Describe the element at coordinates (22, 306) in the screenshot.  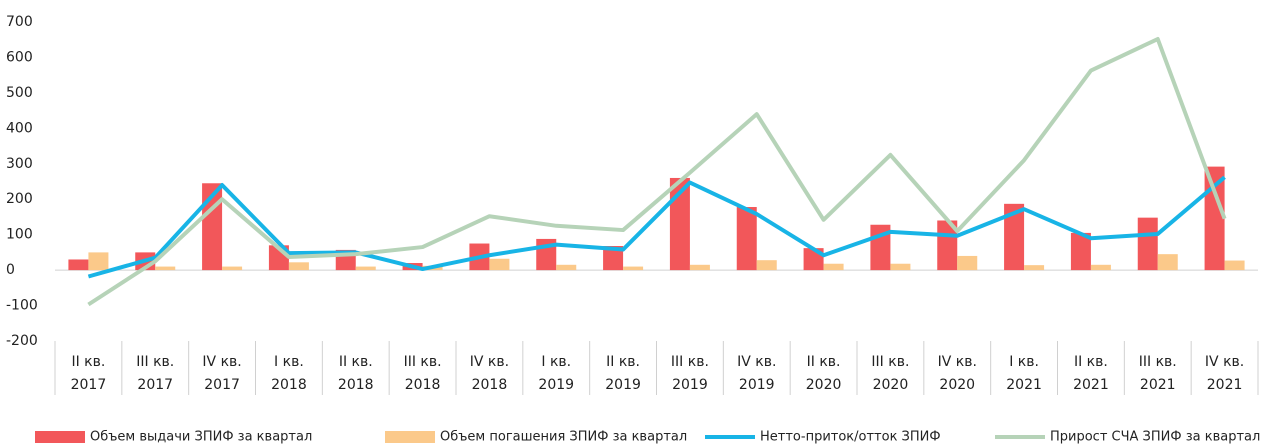
I see `y-tick-label: -100` at that location.